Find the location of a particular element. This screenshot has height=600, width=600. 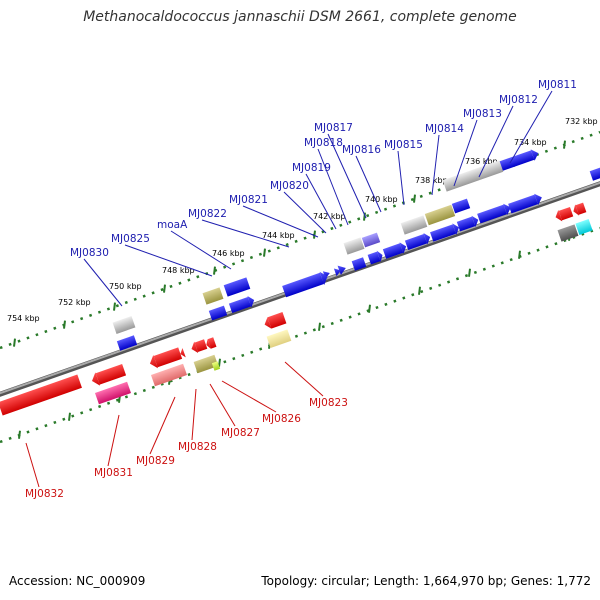

gene-label: MJ0825 is located at coordinates (130, 239).